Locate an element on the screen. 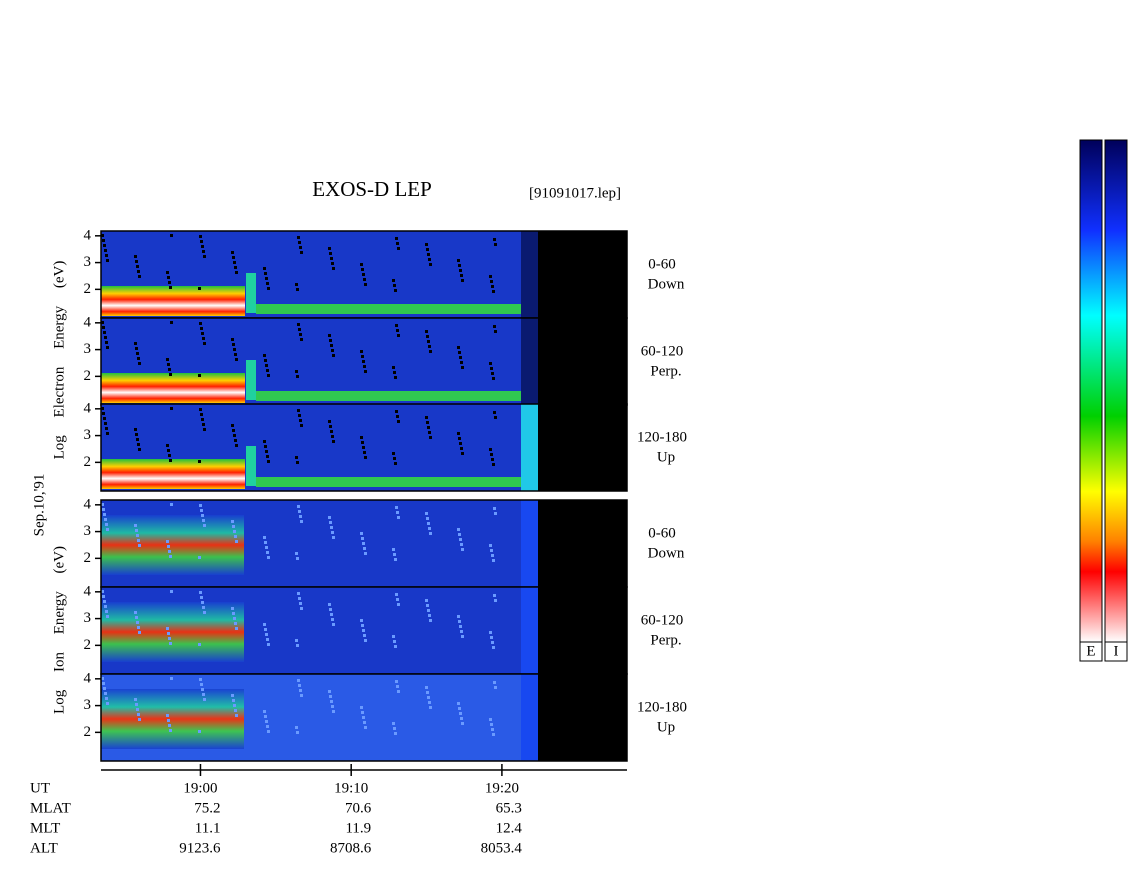 This screenshot has width=1130, height=875. channel-label: 60-120 is located at coordinates (662, 620).